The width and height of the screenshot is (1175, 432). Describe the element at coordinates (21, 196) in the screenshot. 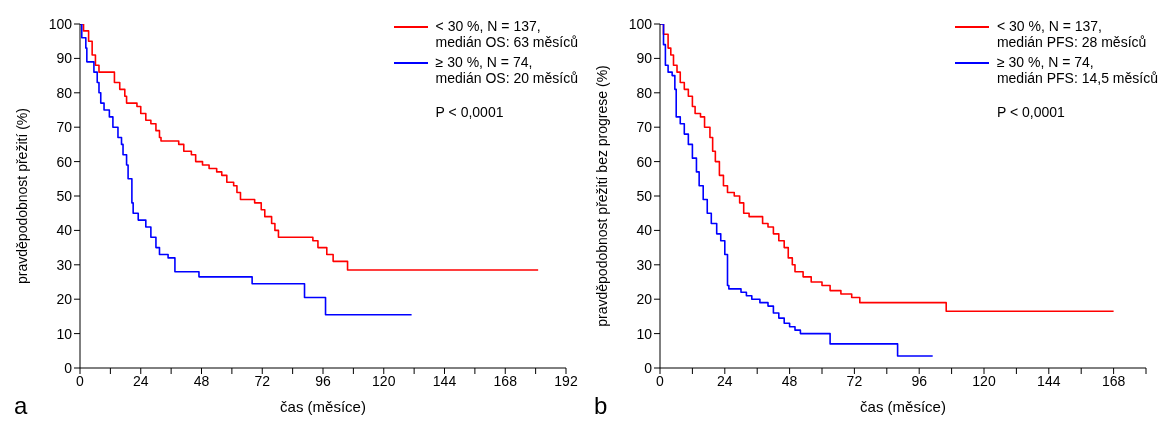

I see `y-axis-title: pravděpodobnost přežití (%)` at that location.